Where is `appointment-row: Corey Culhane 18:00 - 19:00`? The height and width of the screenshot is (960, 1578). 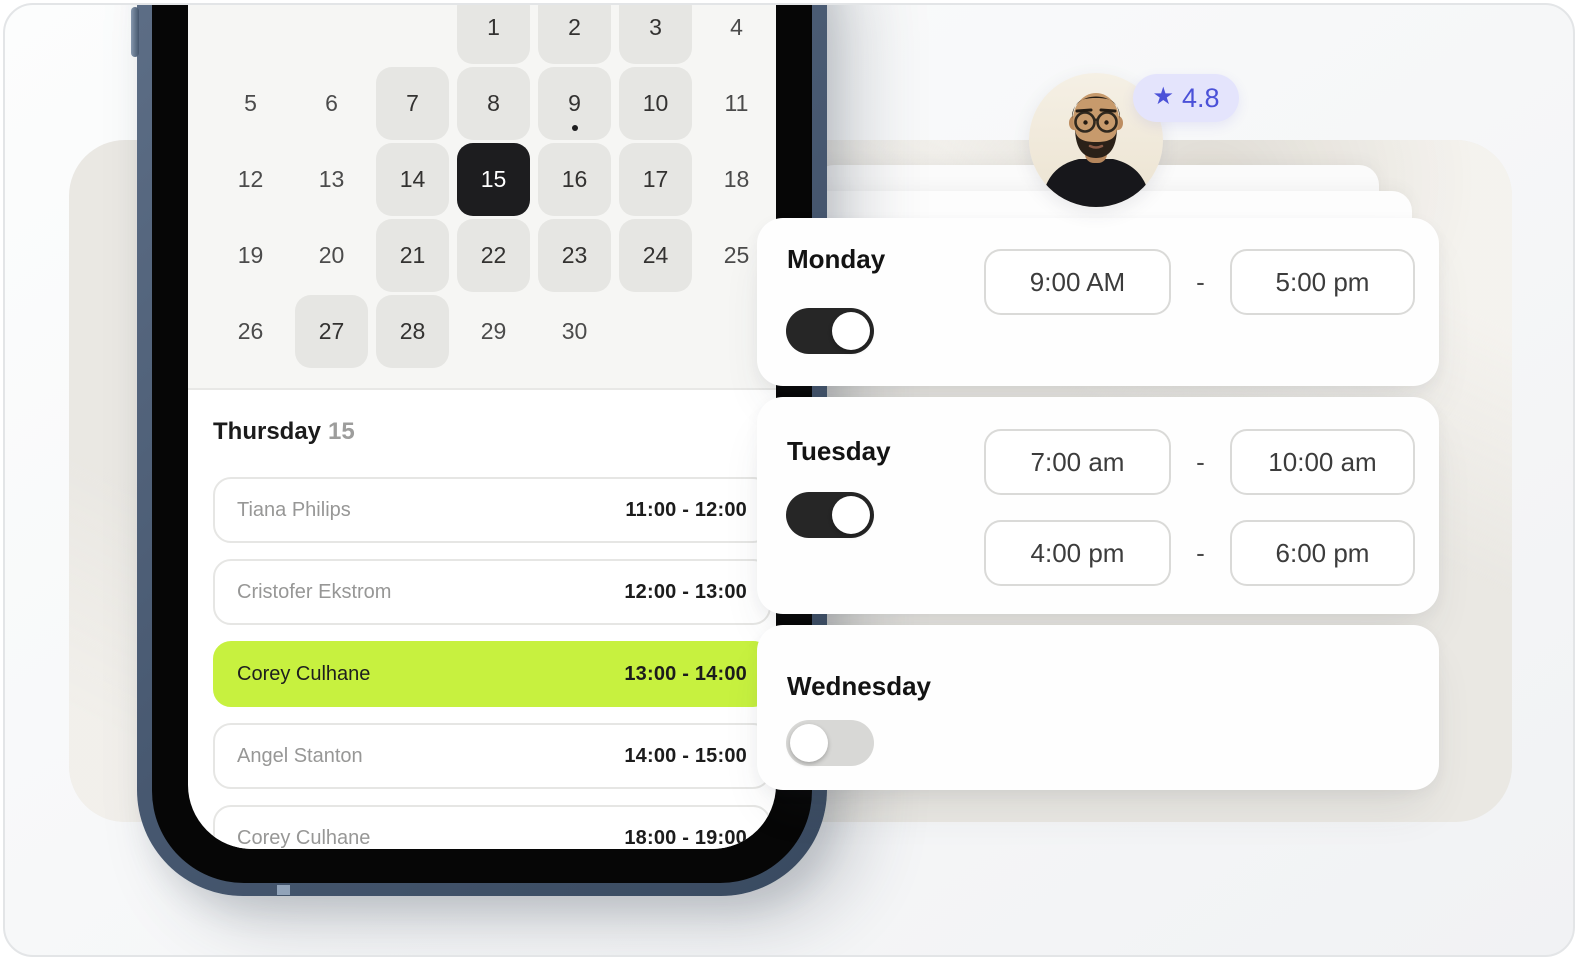
appointment-row: Corey Culhane 18:00 - 19:00 is located at coordinates (492, 827).